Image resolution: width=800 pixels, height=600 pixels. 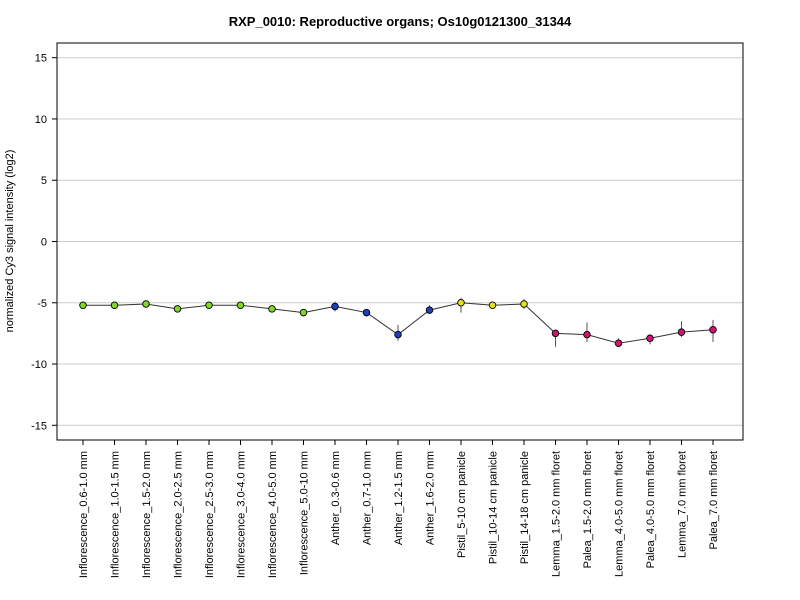 I want to click on y-tick-label: -5, so click(x=42, y=304).